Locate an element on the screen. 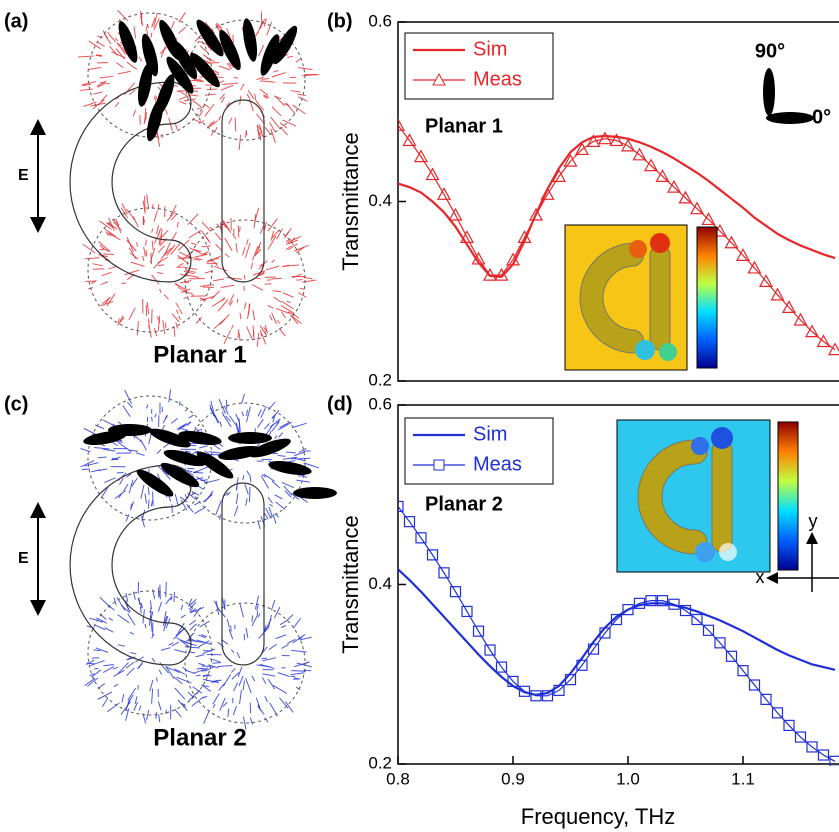  legend-marker is located at coordinates (439, 465).